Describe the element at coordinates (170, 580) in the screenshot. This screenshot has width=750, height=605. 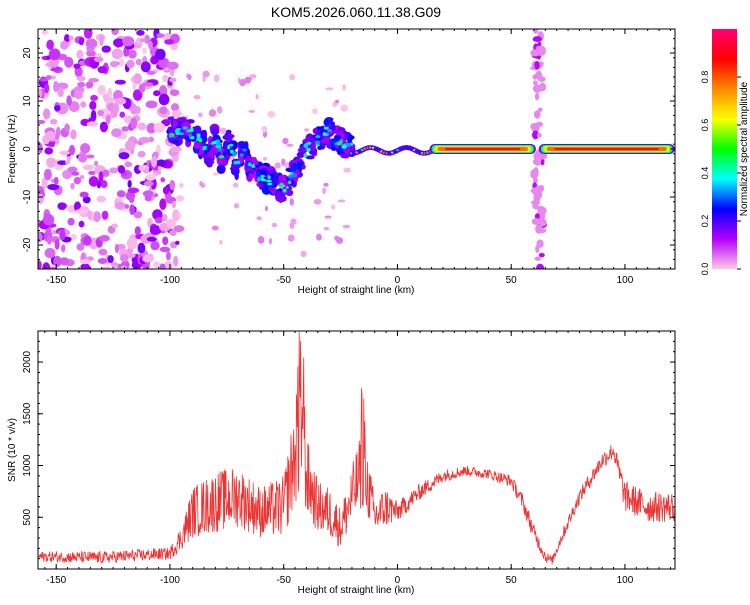
I see `x-tick-label: -100` at that location.